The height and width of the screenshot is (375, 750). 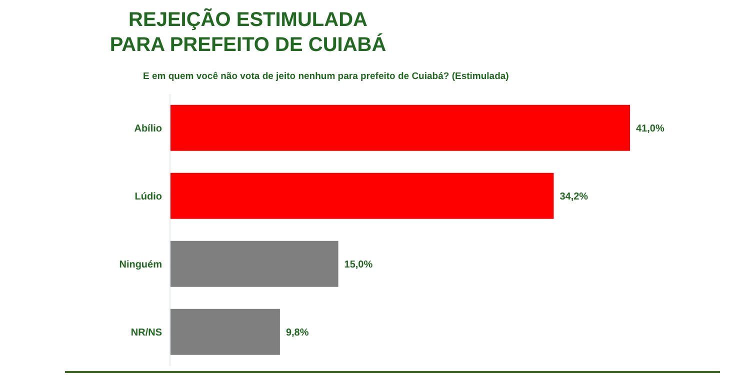 I want to click on y-tick-label: NR/NS, so click(x=146, y=333).